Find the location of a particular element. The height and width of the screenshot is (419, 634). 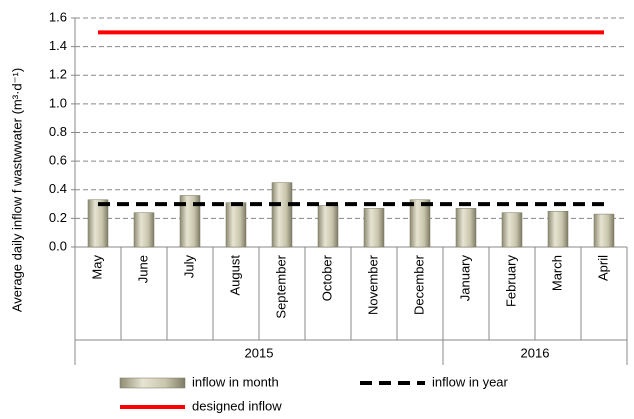

x-tick-label: June is located at coordinates (142, 269).